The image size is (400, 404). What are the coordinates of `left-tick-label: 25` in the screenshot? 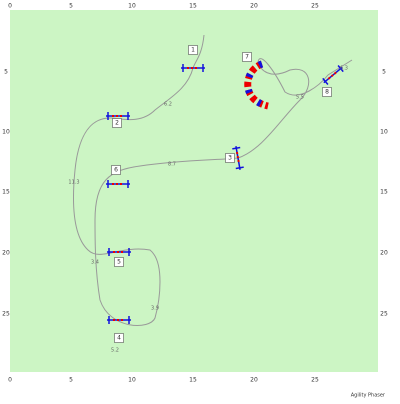 It's located at (6, 314).